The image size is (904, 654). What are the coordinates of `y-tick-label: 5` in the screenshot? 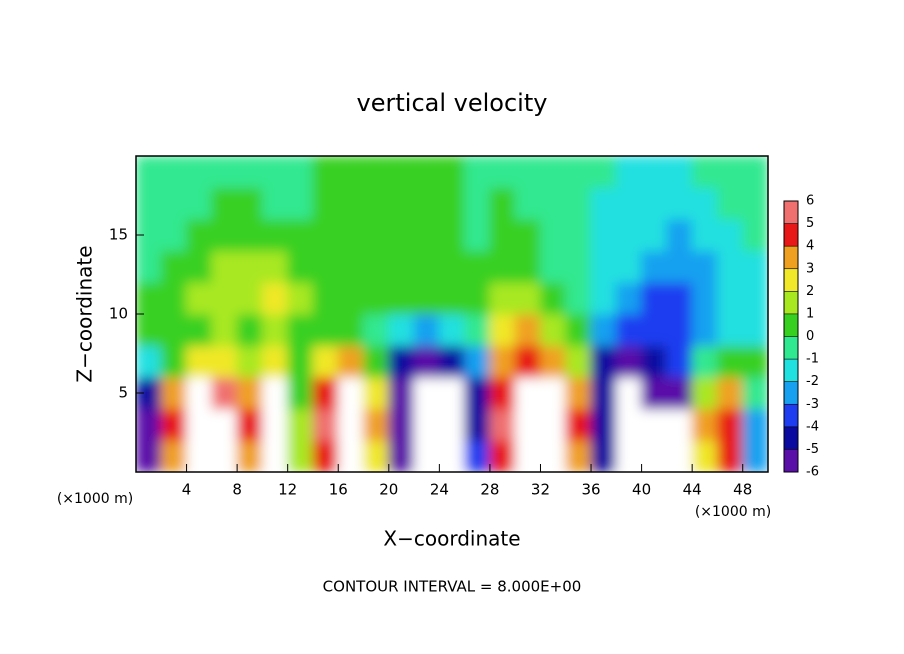 It's located at (123, 393).